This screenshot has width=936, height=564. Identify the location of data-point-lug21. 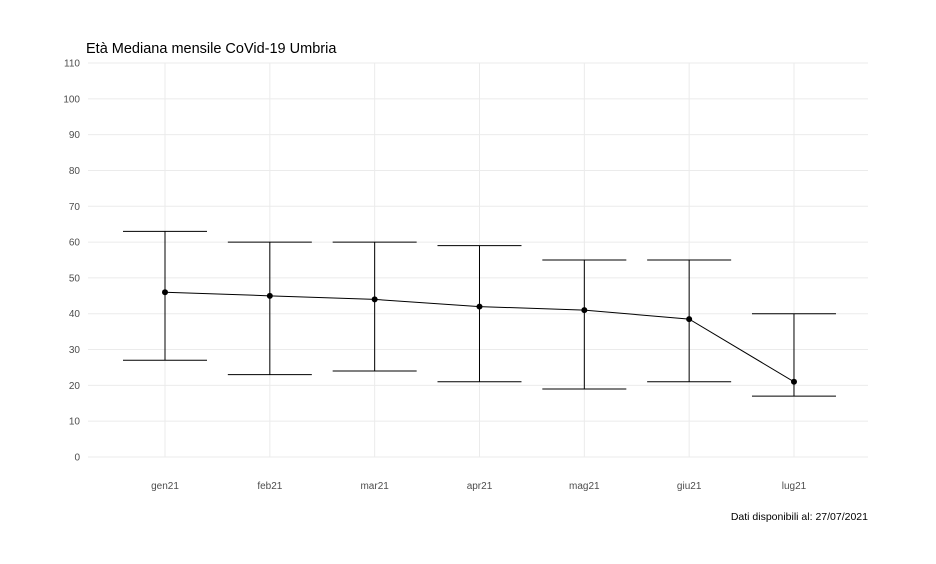
(793, 381).